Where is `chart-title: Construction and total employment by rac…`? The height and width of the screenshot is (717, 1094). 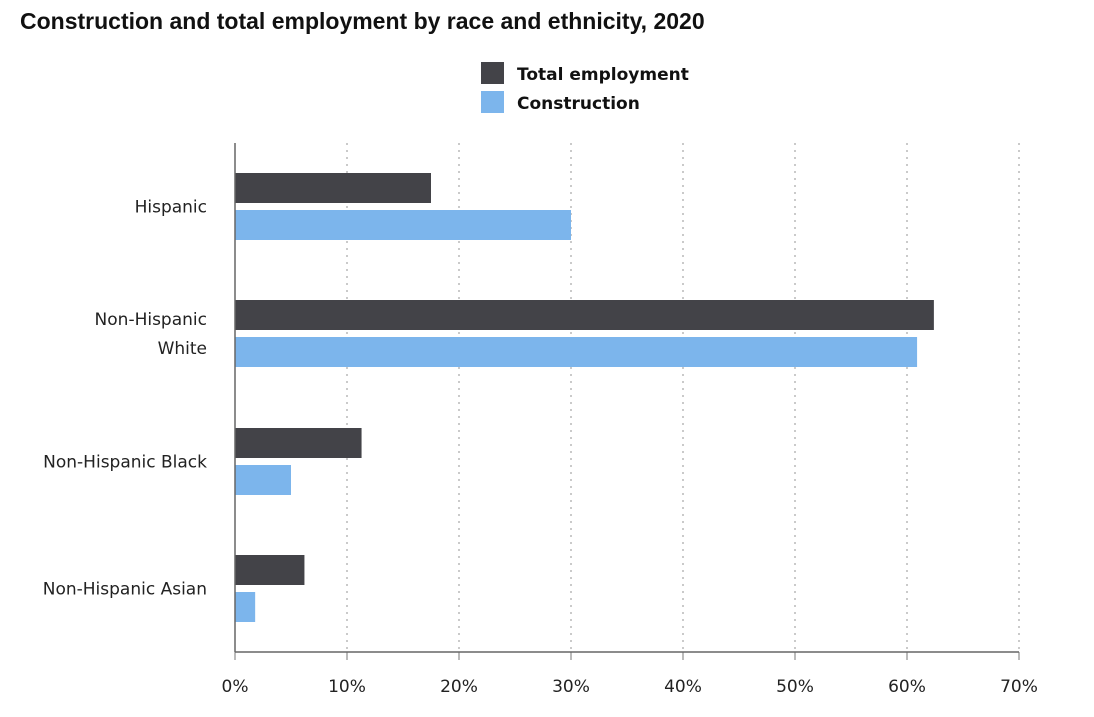
chart-title: Construction and total employment by rac… is located at coordinates (362, 21).